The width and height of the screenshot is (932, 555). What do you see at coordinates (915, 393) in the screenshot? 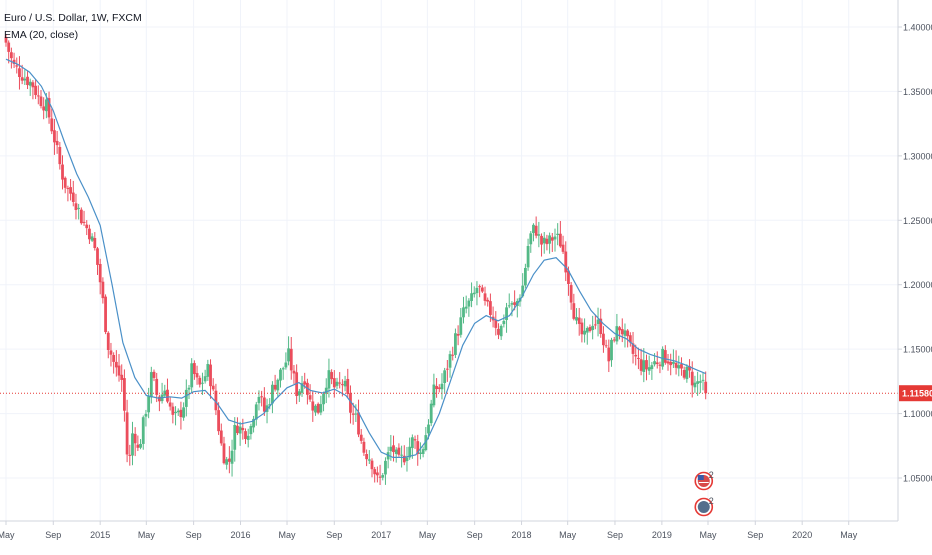
I see `last-price-badge: 1.11580` at bounding box center [915, 393].